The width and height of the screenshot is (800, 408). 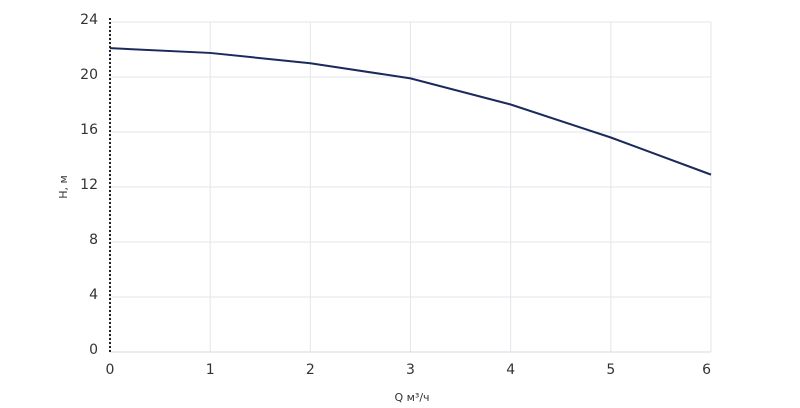 I want to click on y-tick-label: 0, so click(x=93, y=350).